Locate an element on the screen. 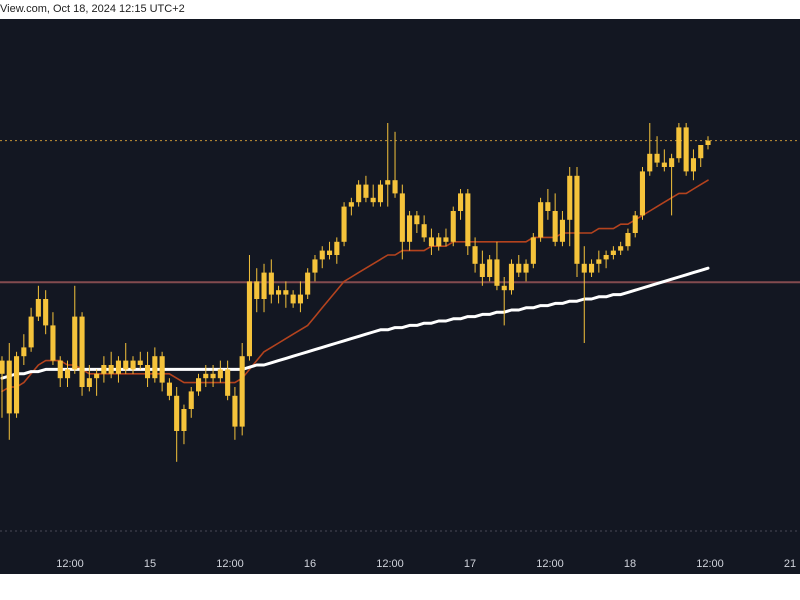 Image resolution: width=800 pixels, height=600 pixels. chart-header: View.com, Oct 18, 2024 12:15 UTC+2 is located at coordinates (400, 9).